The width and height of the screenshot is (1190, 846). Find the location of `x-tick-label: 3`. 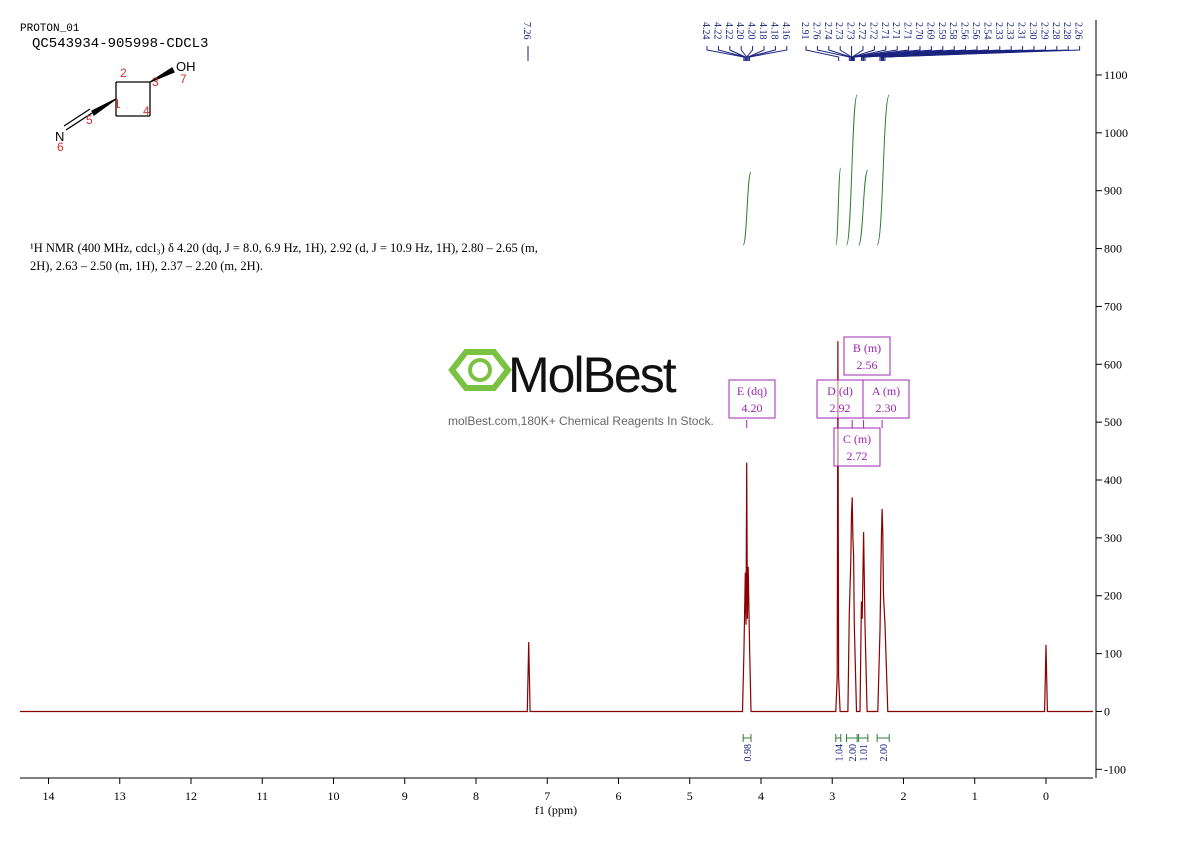

x-tick-label: 3 is located at coordinates (832, 796).